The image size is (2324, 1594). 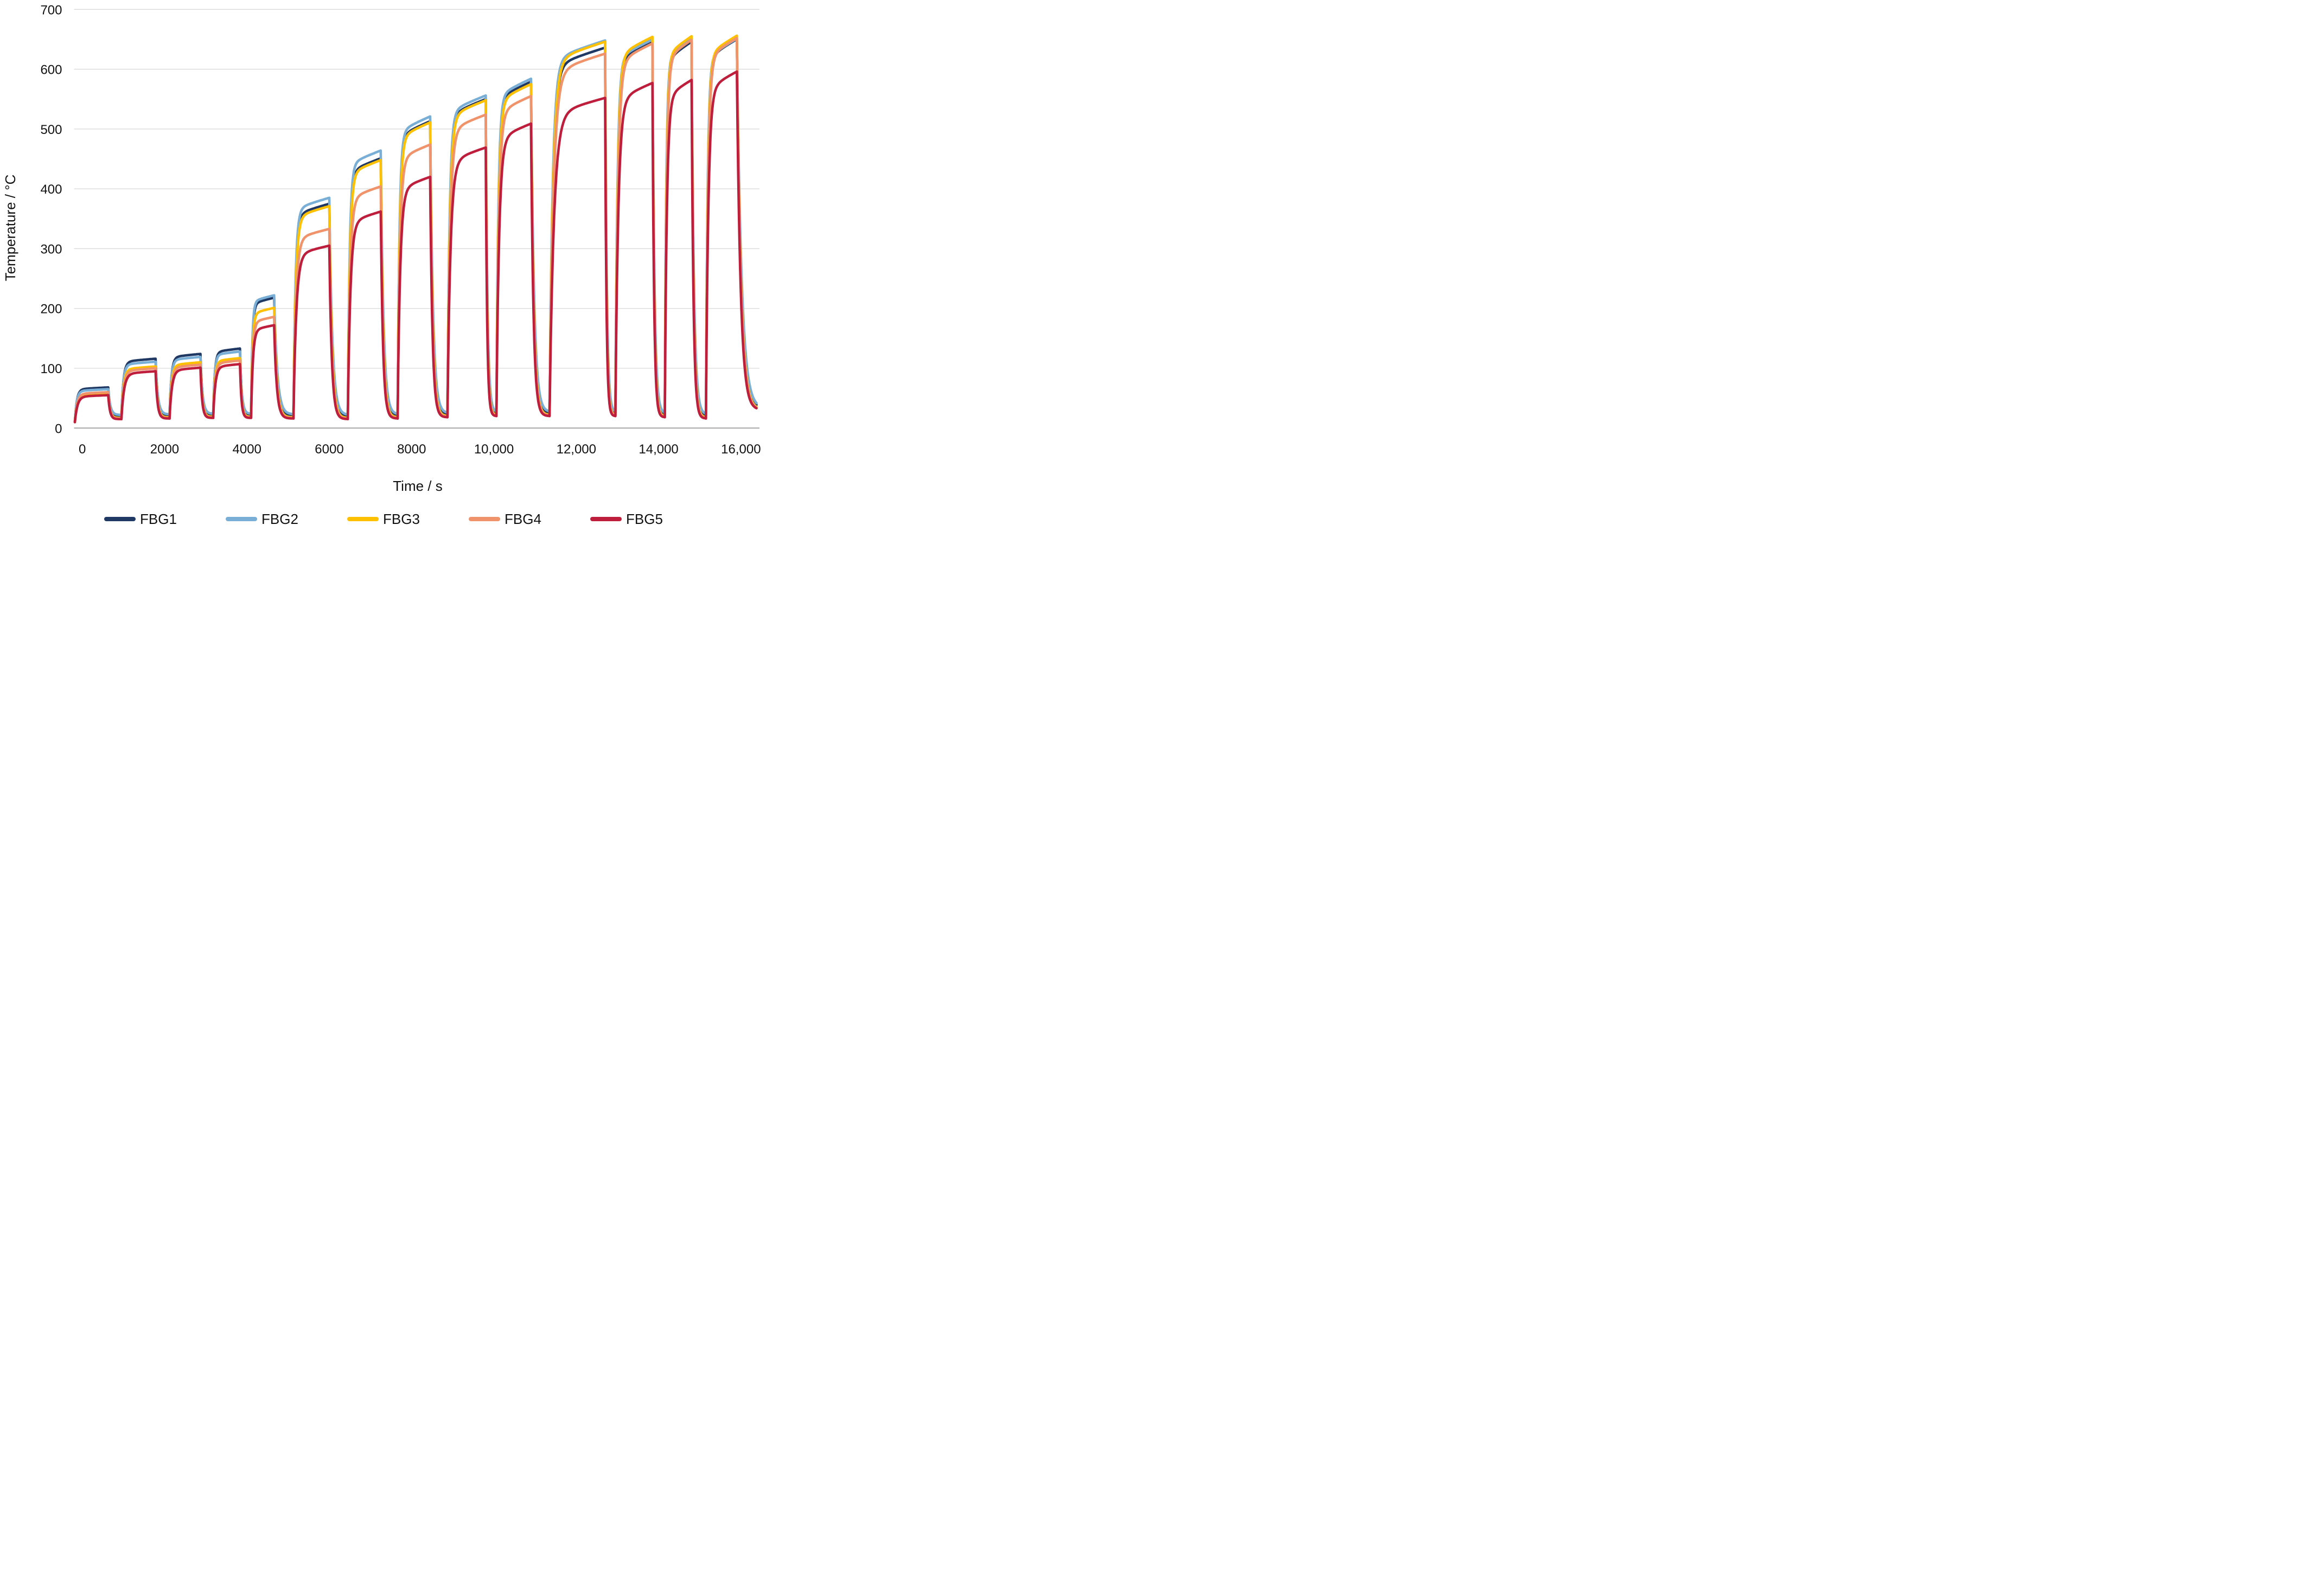 What do you see at coordinates (484, 519) in the screenshot?
I see `legend-swatch-FBG4` at bounding box center [484, 519].